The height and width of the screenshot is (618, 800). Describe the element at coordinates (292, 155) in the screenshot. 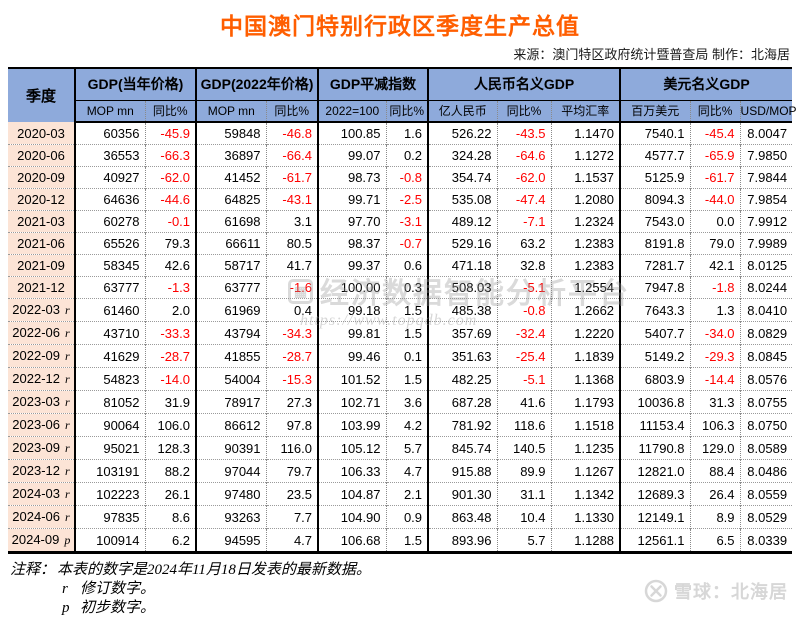

I see `value-cell: -66.4` at that location.